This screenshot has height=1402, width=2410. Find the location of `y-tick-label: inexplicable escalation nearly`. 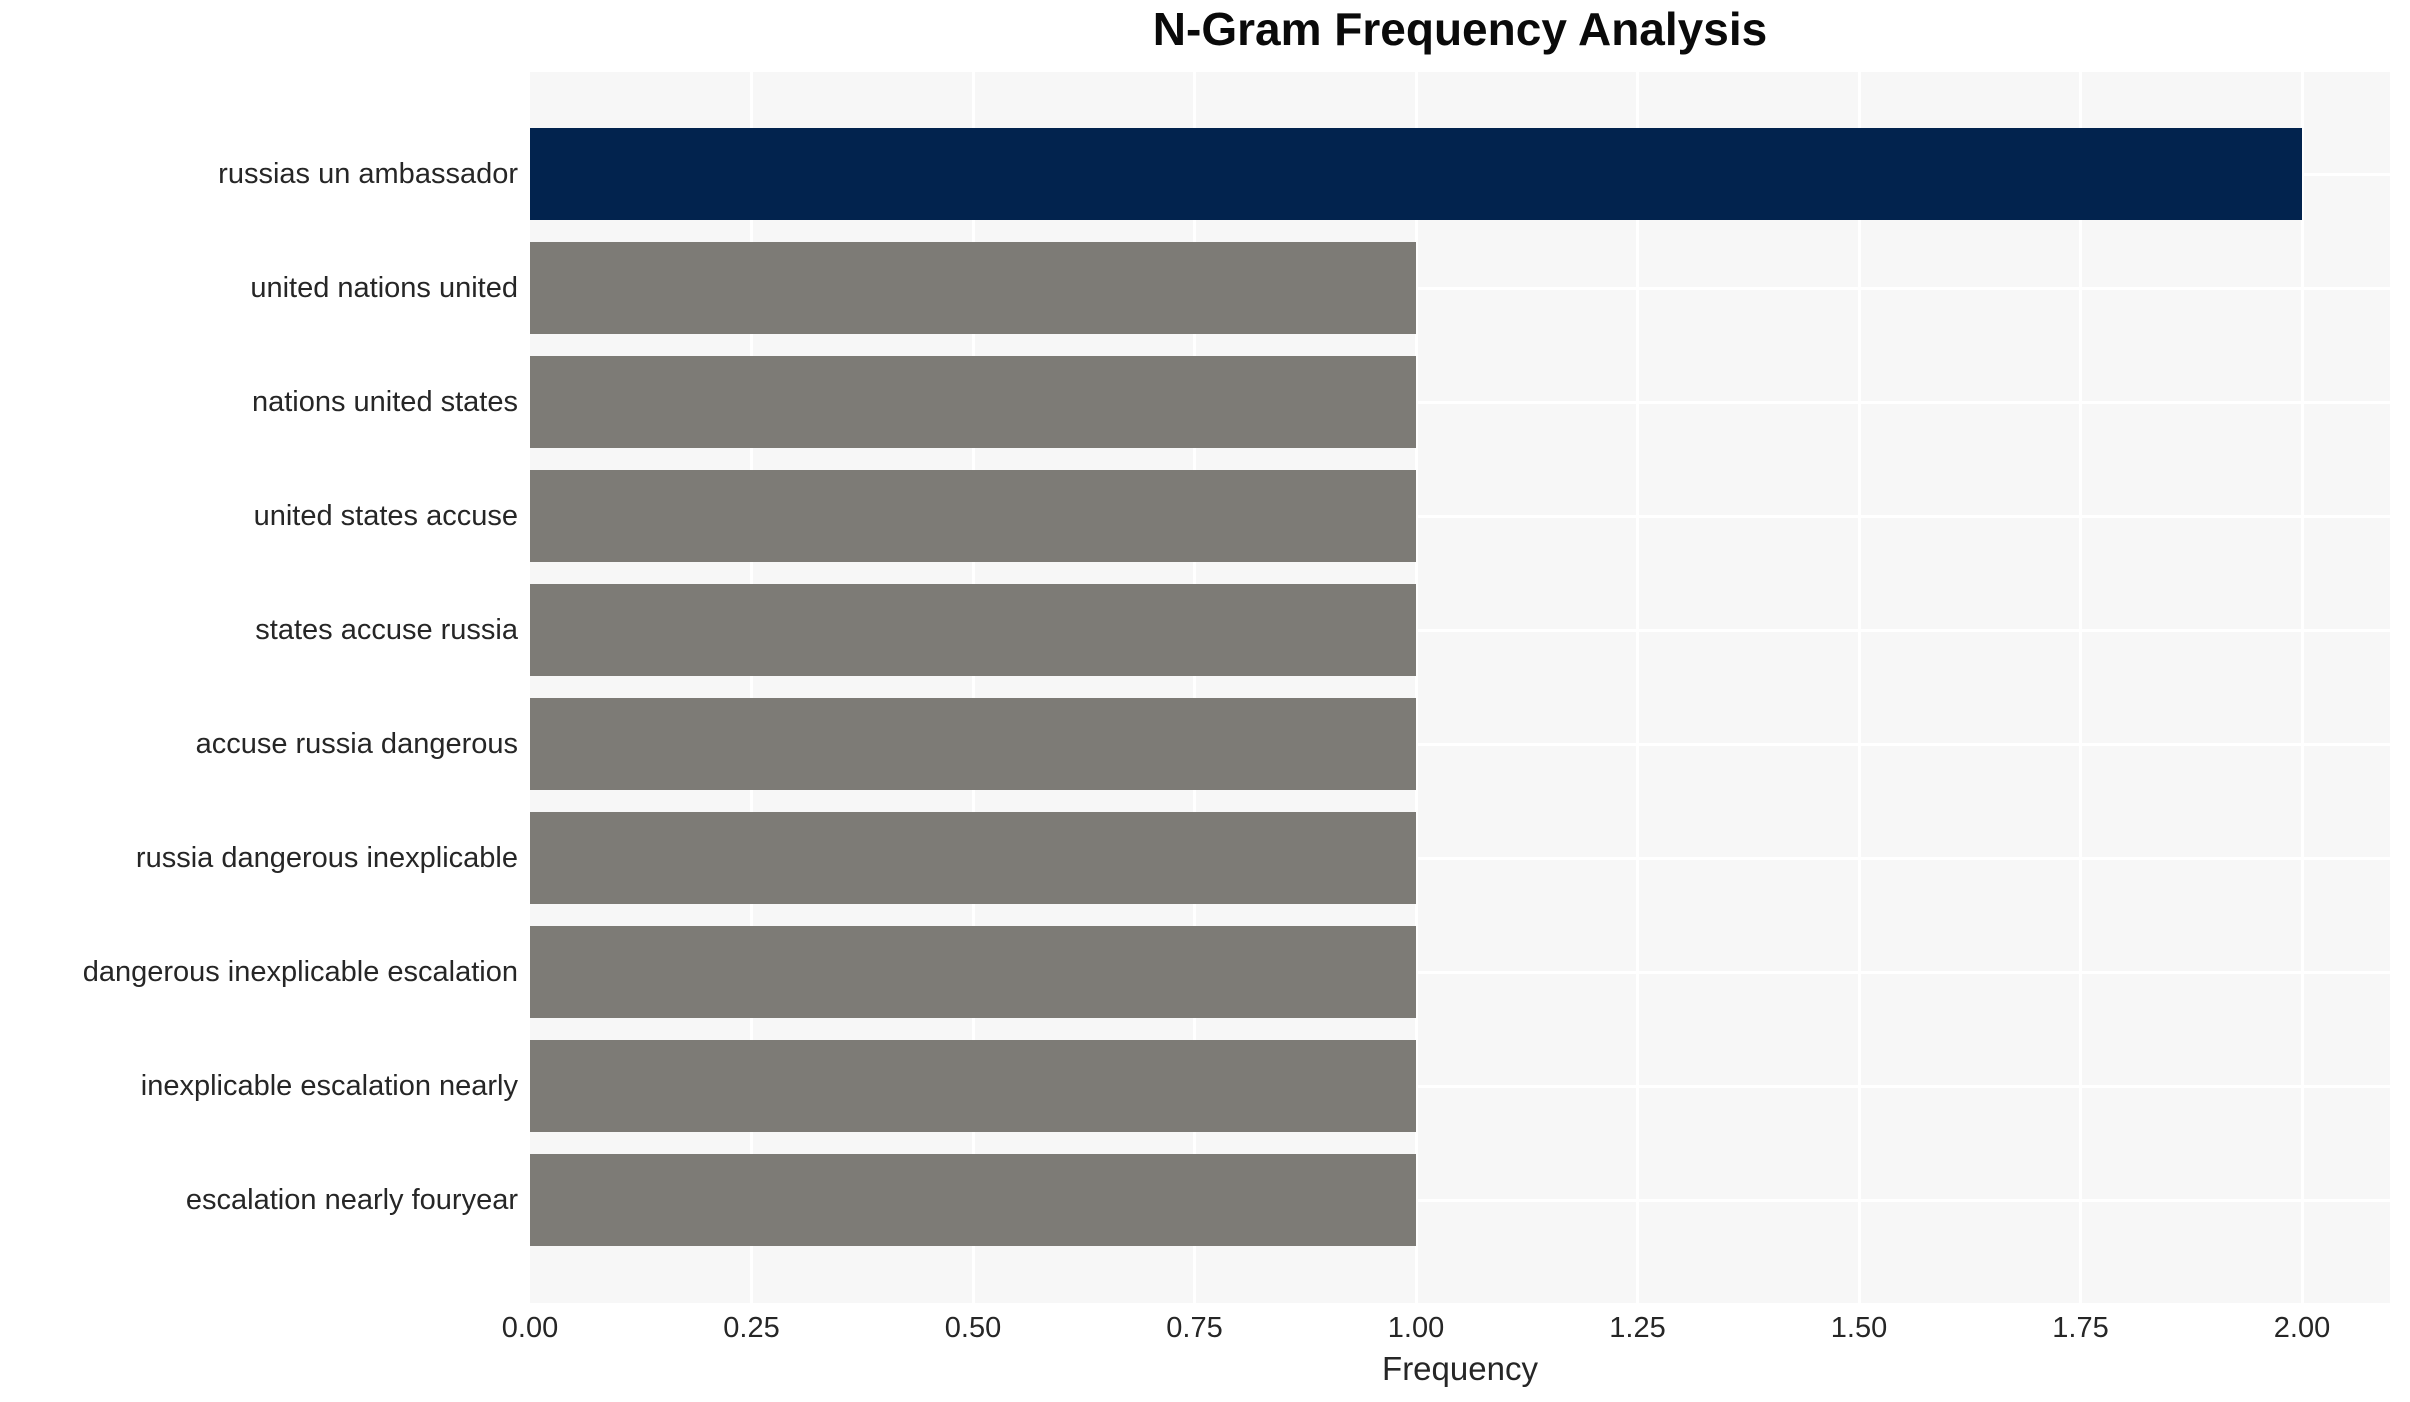

y-tick-label: inexplicable escalation nearly is located at coordinates (329, 1086).